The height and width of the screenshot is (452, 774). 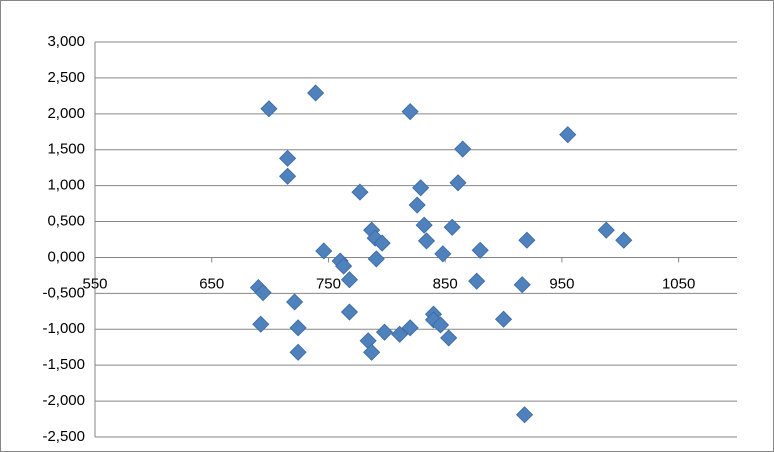 What do you see at coordinates (66, 41) in the screenshot?
I see `y-tick-label: 3,000` at bounding box center [66, 41].